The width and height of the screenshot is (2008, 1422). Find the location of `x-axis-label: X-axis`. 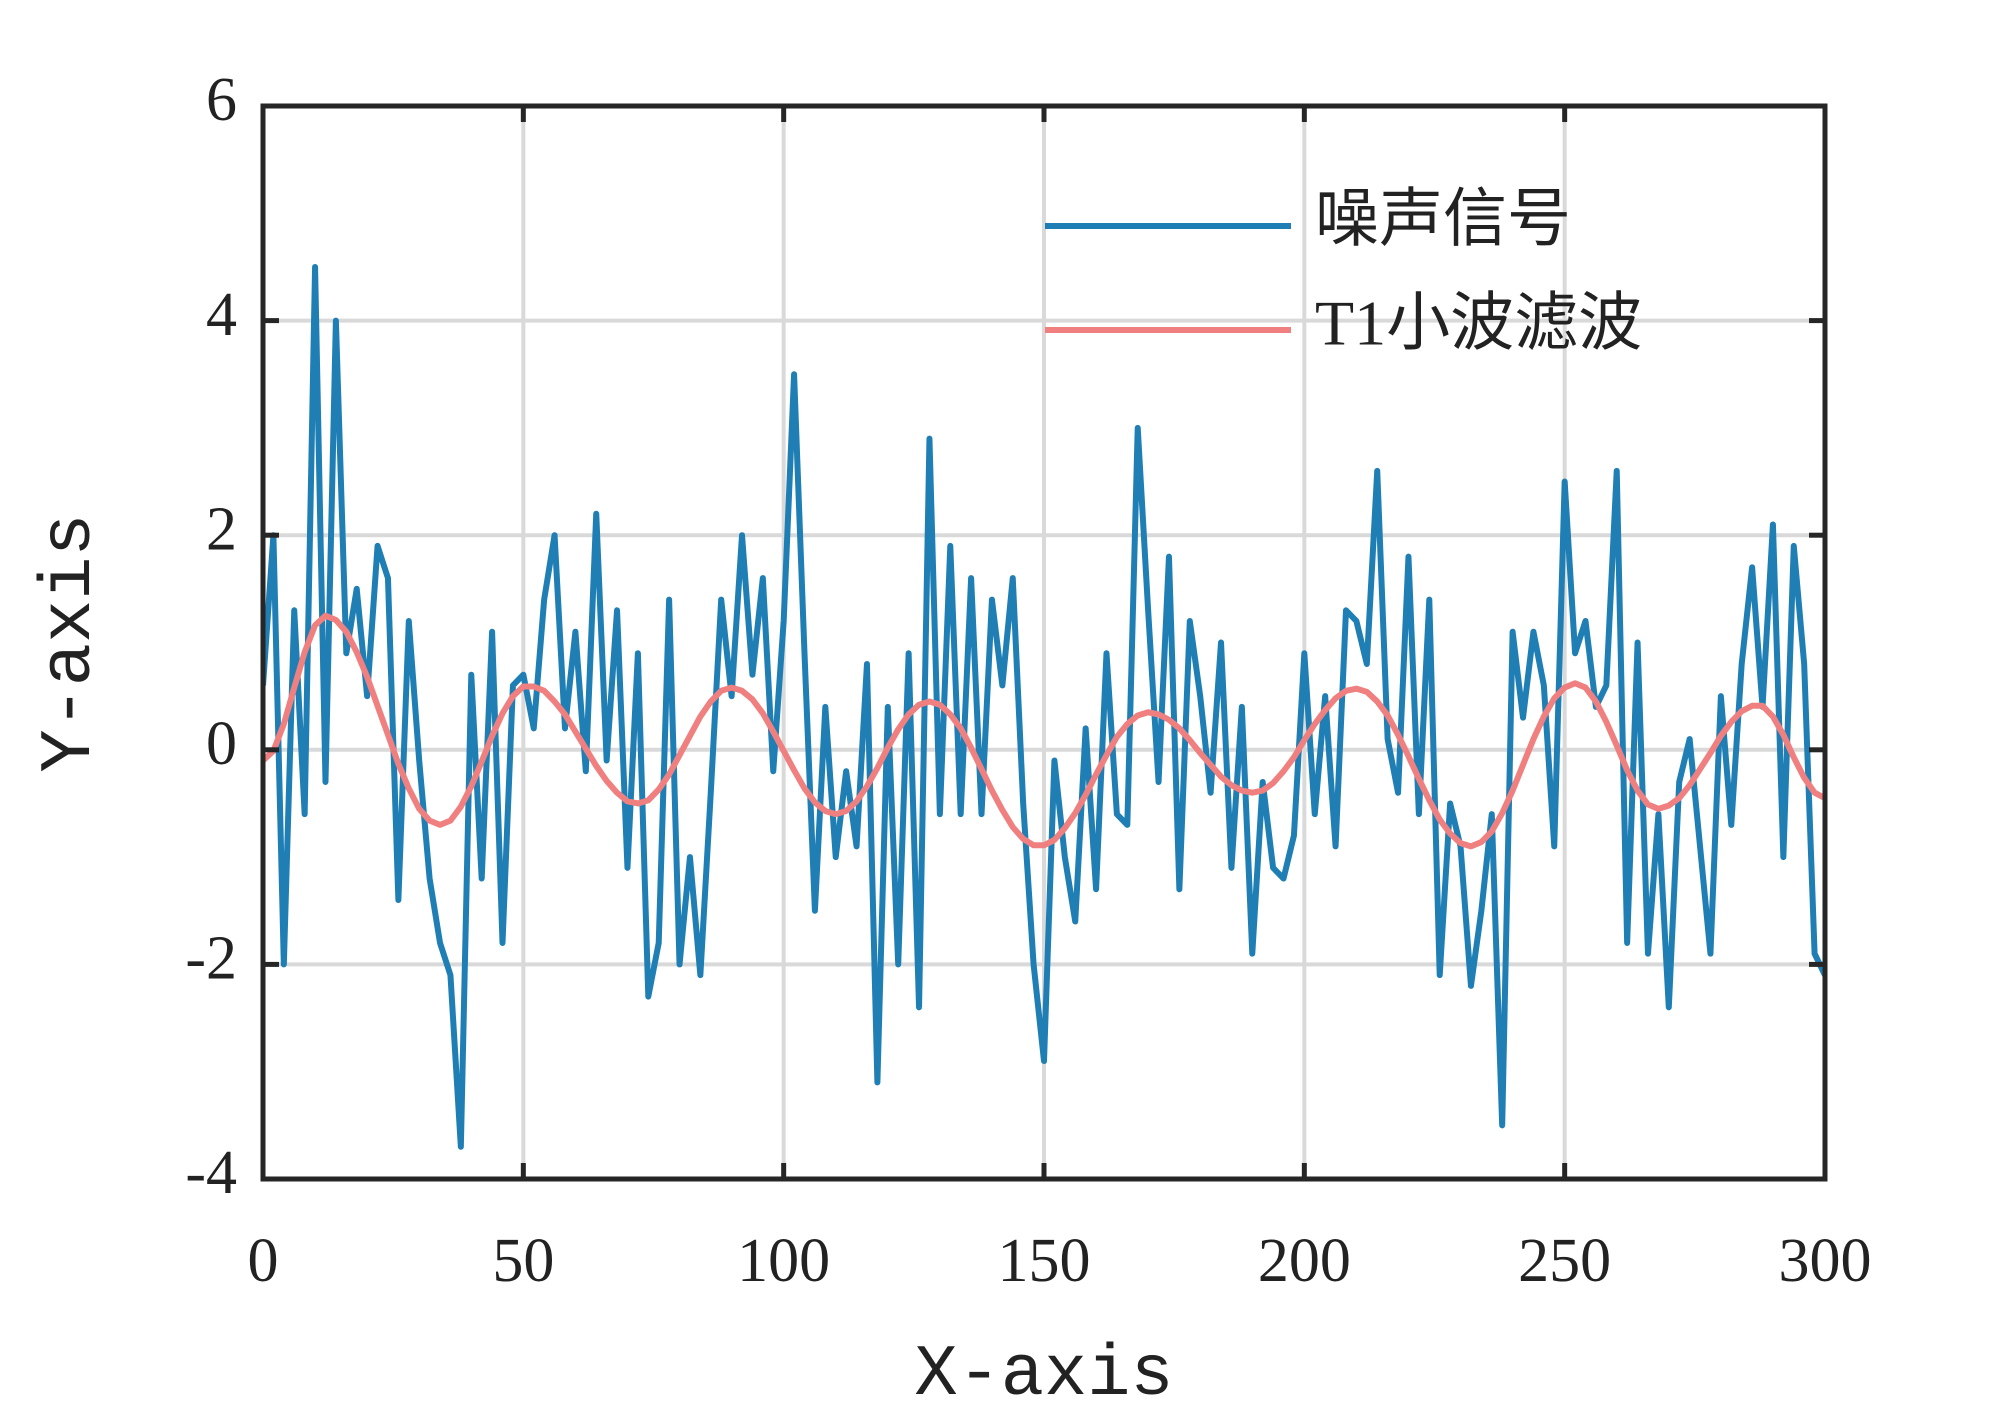

x-axis-label: X-axis is located at coordinates (1043, 1375).